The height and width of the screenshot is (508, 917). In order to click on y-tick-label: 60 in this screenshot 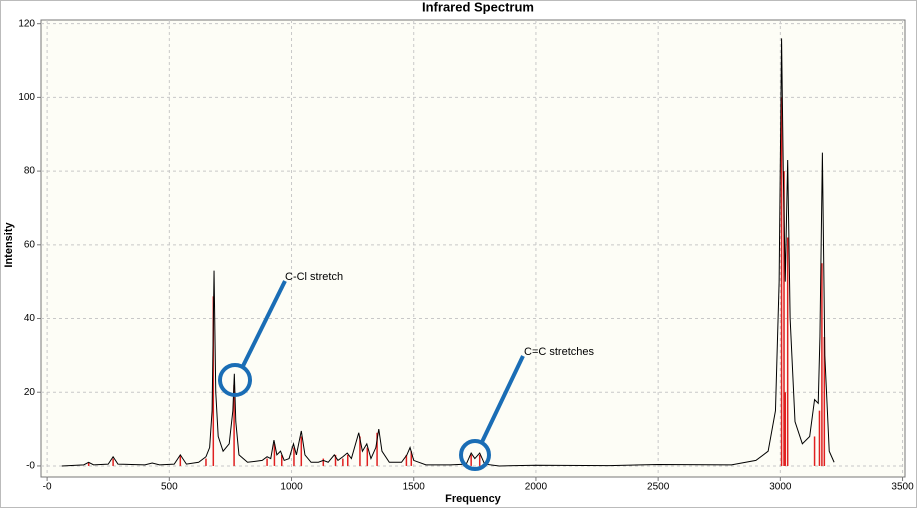, I will do `click(30, 244)`.